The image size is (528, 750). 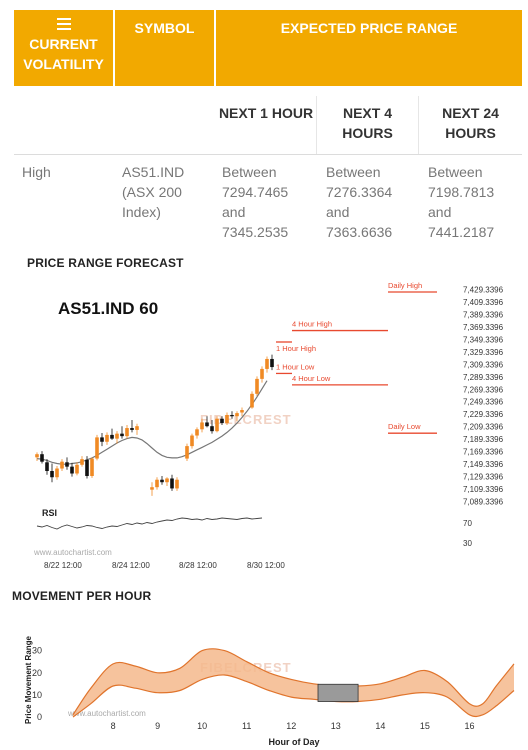 What do you see at coordinates (149, 523) in the screenshot?
I see `rsi-line` at bounding box center [149, 523].